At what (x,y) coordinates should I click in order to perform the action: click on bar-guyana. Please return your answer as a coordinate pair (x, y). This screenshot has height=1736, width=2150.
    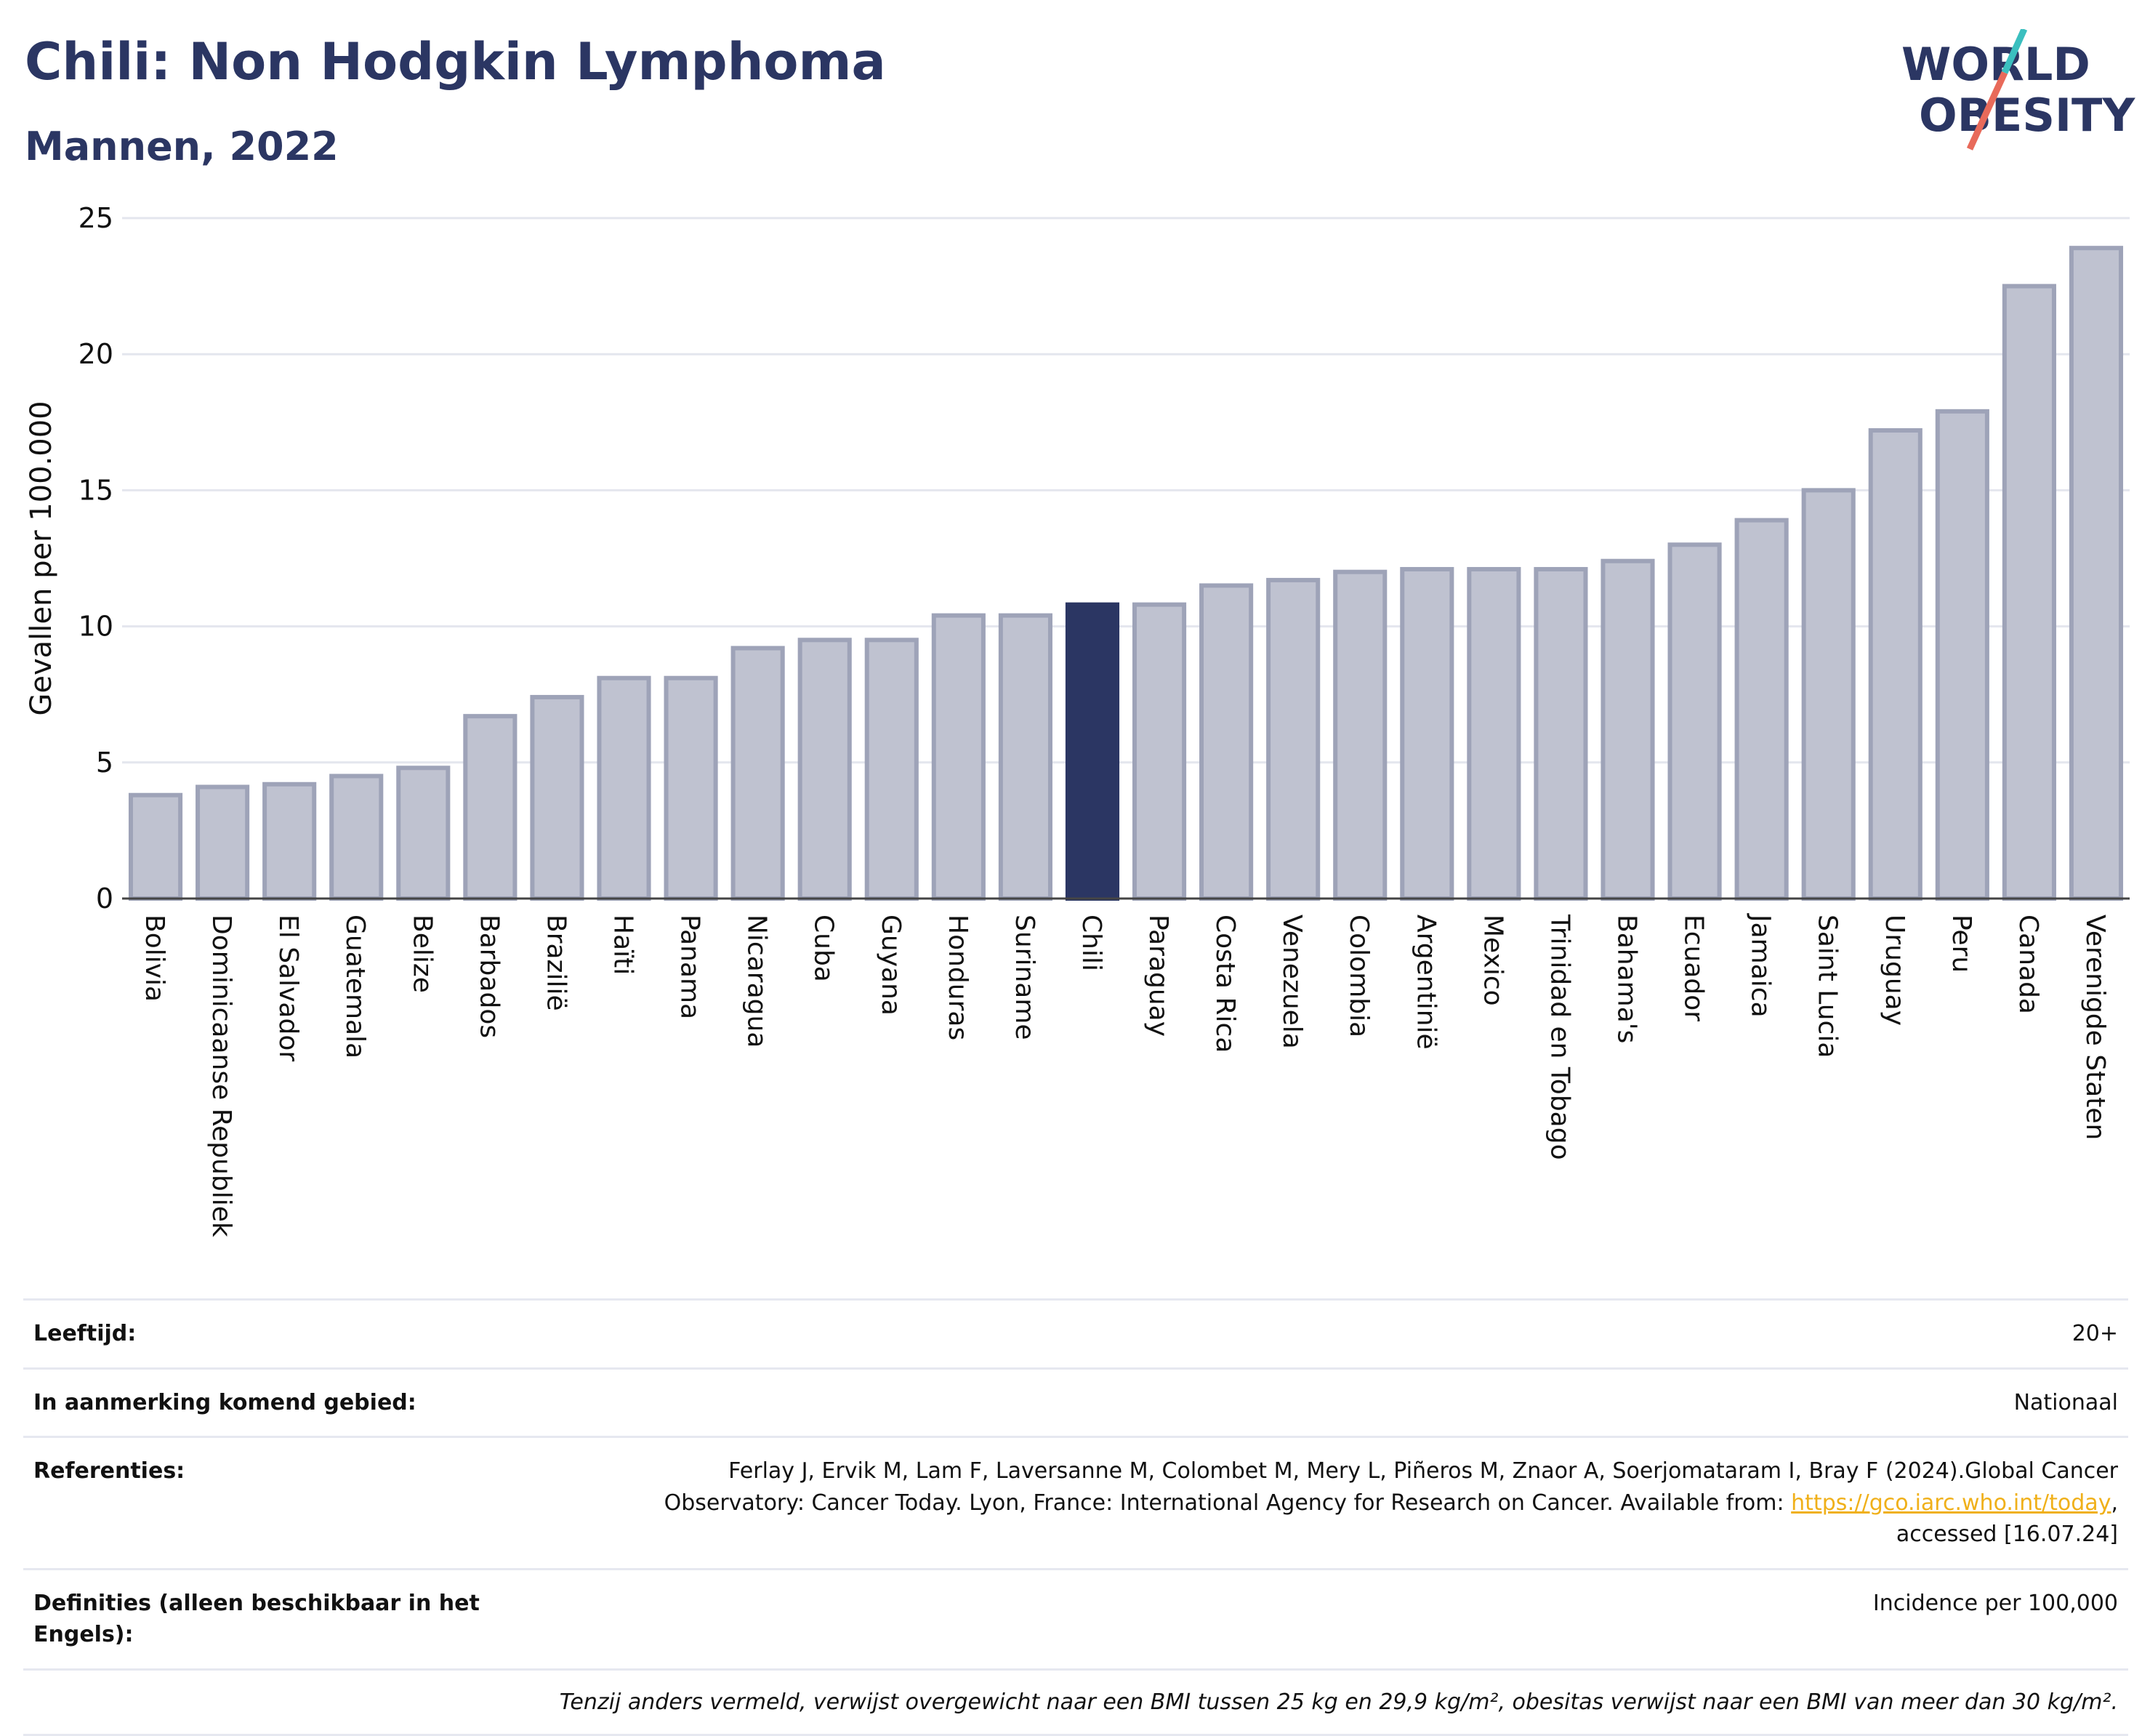
    Looking at the image, I should click on (891, 770).